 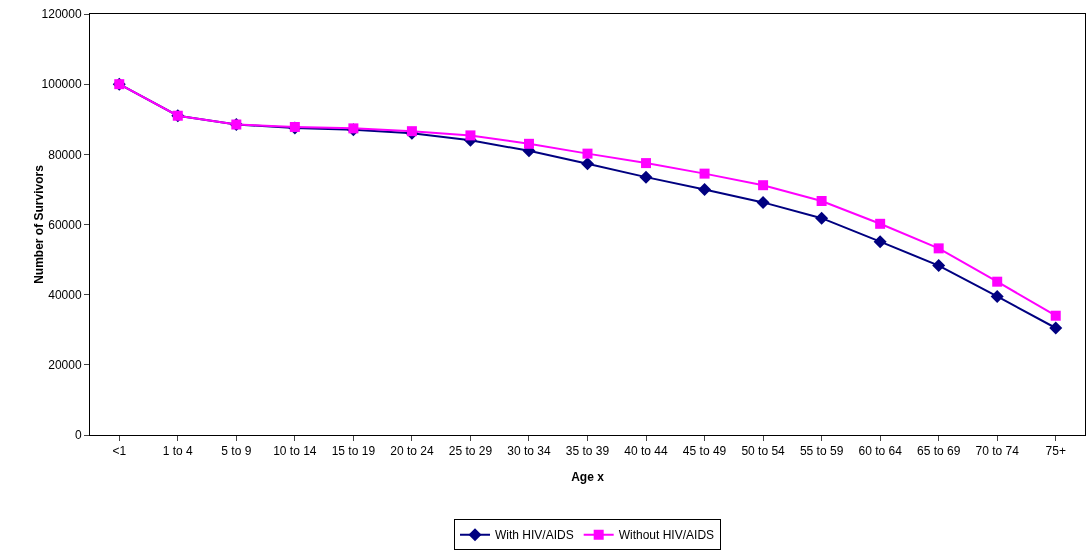 What do you see at coordinates (997, 451) in the screenshot?
I see `x-tick-label: 70 to 74` at bounding box center [997, 451].